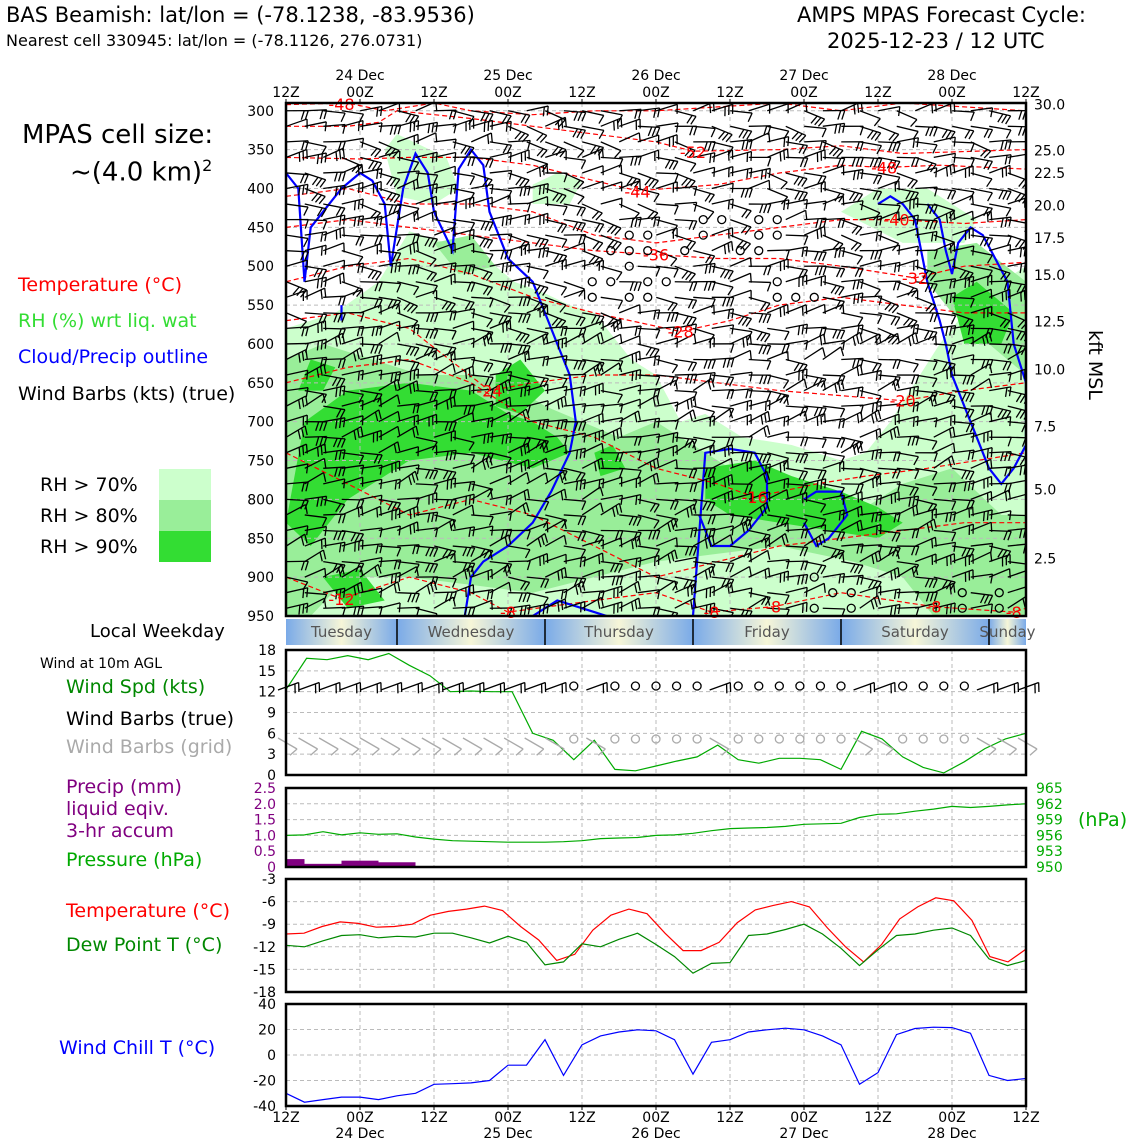  I want to click on bottom-time-label: 12Z, so click(581, 1118).